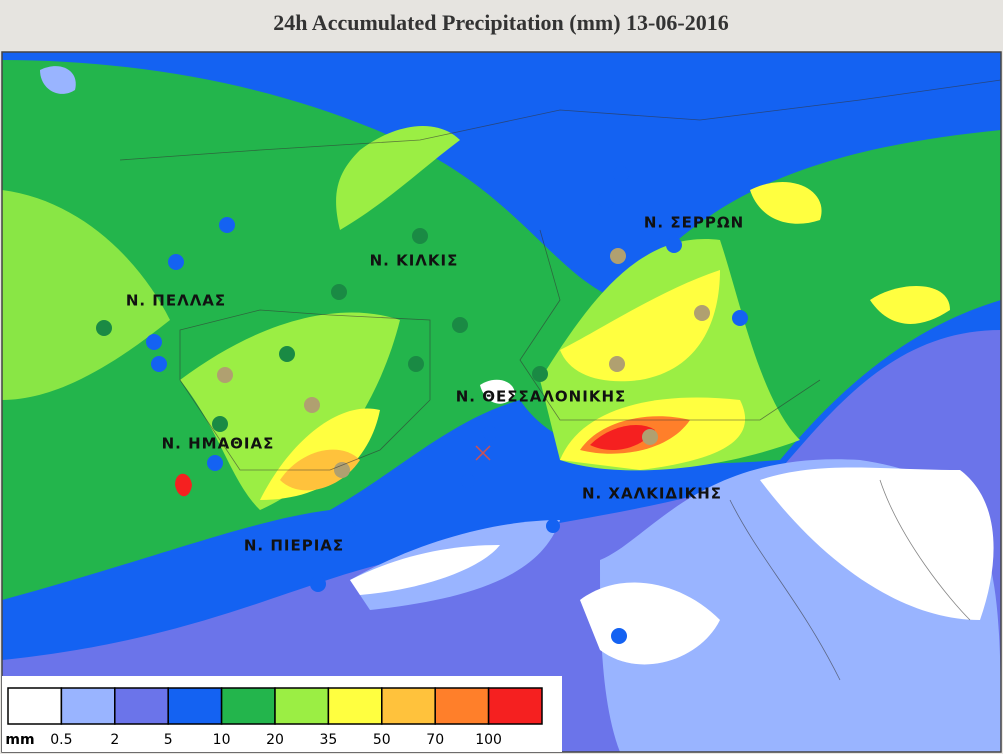 This screenshot has width=1003, height=754. Describe the element at coordinates (176, 301) in the screenshot. I see `region-label: Ν. ΠΕΛΛΑΣ` at that location.